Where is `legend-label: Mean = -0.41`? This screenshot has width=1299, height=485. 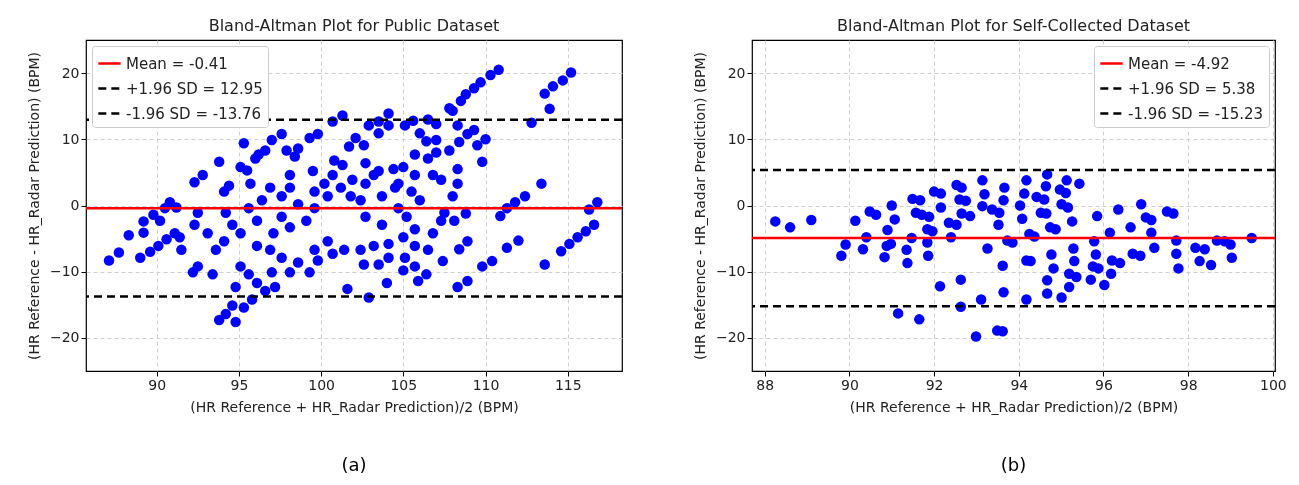 legend-label: Mean = -0.41 is located at coordinates (177, 63).